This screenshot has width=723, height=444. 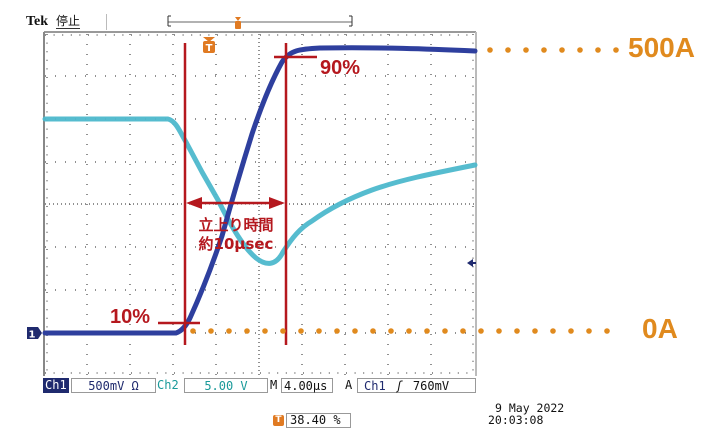 I want to click on arrow-right, so click(x=277, y=203).